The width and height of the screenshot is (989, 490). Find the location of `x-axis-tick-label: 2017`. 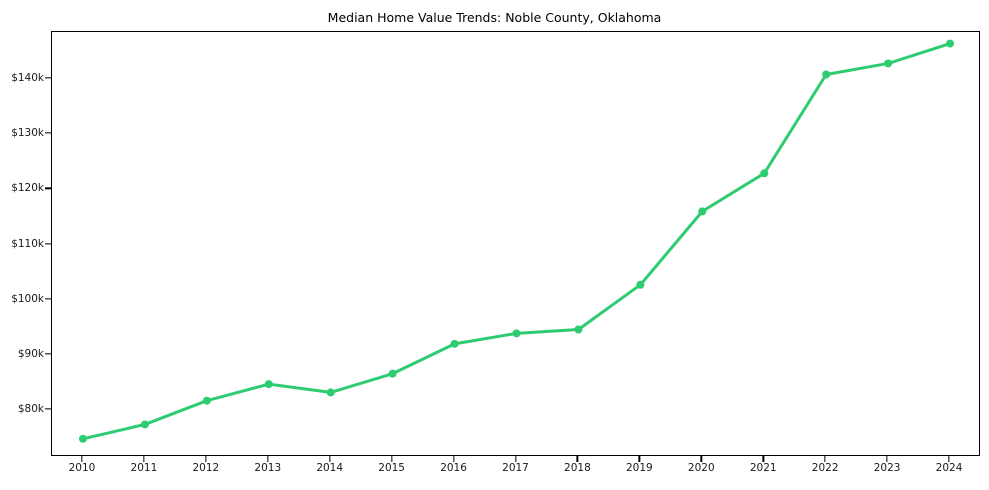

x-axis-tick-label: 2017 is located at coordinates (515, 468).